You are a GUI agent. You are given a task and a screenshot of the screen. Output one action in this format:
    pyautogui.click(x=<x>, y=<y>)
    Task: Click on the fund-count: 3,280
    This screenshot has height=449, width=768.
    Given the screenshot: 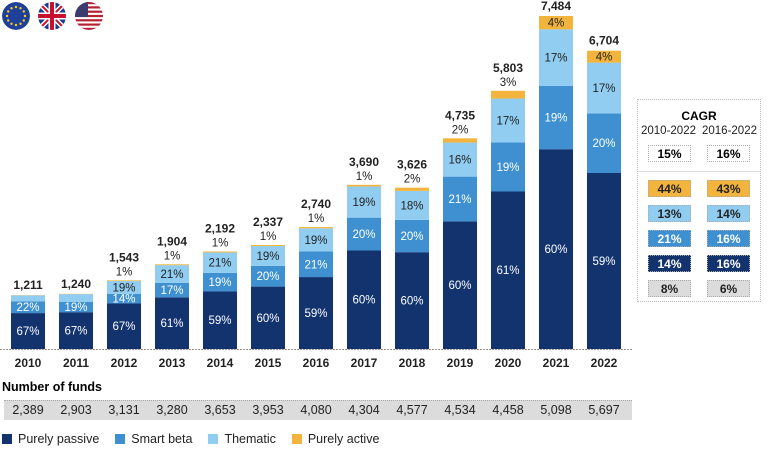 What is the action you would take?
    pyautogui.click(x=172, y=410)
    